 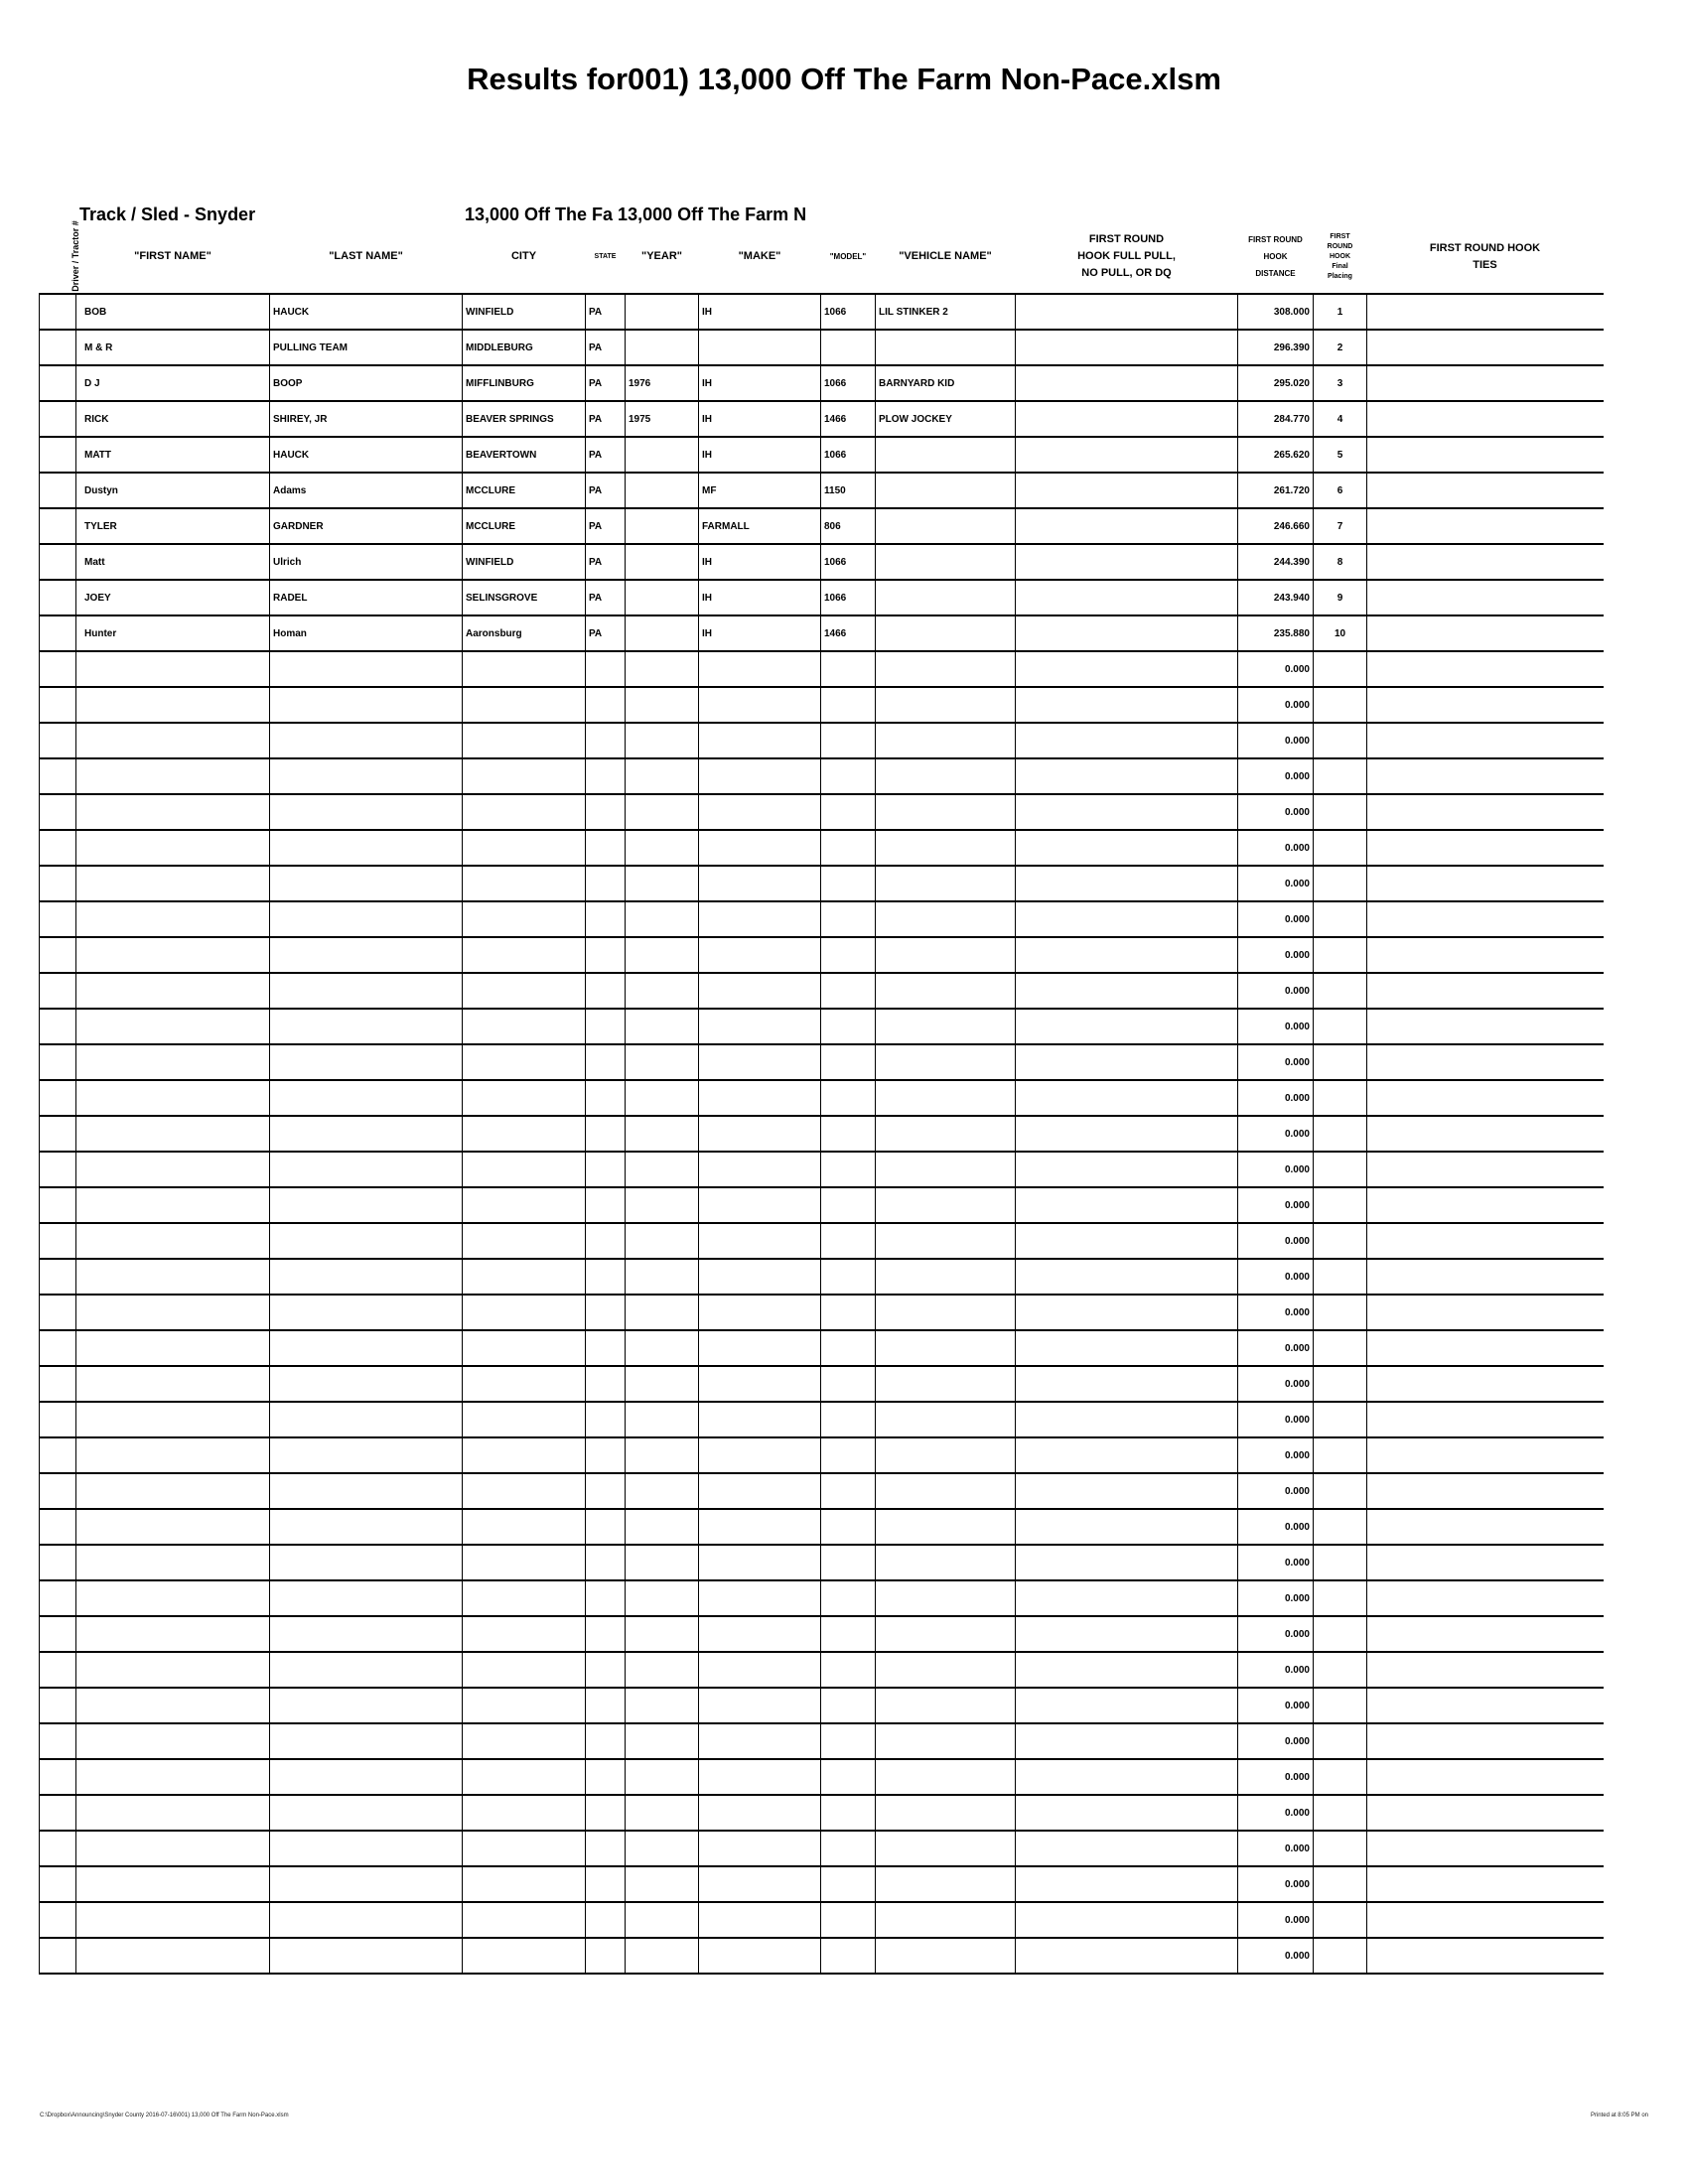 What do you see at coordinates (848, 418) in the screenshot?
I see `cell-model: 1466` at bounding box center [848, 418].